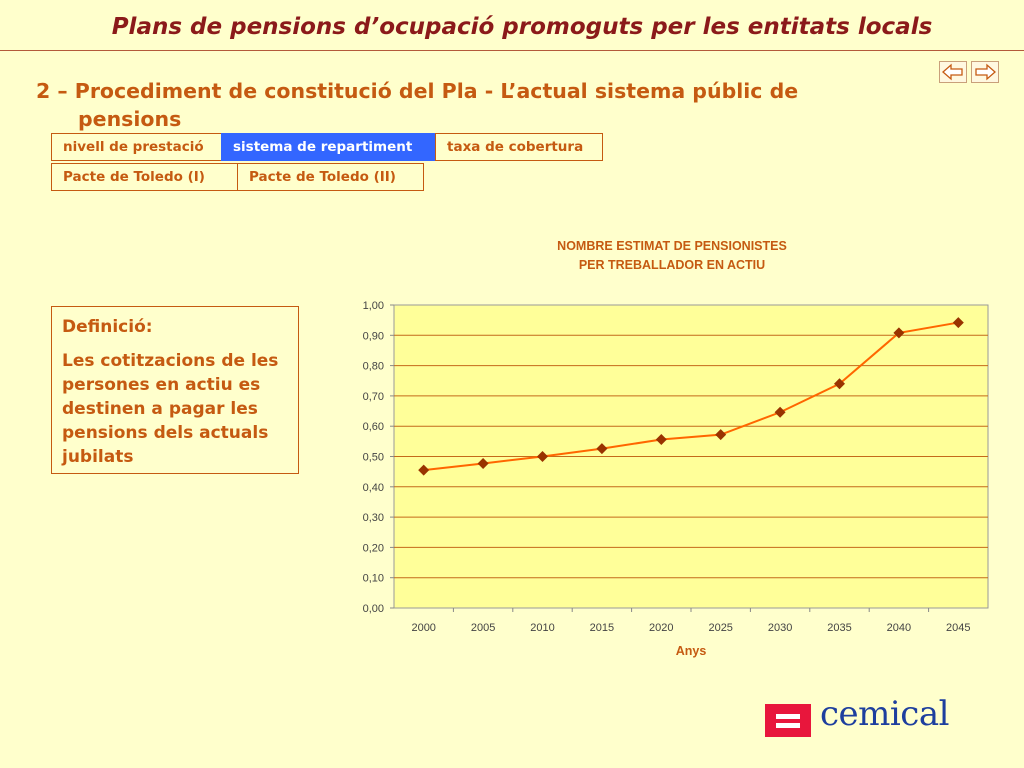 This screenshot has height=768, width=1024. I want to click on y-tick-label: 0,60, so click(373, 427).